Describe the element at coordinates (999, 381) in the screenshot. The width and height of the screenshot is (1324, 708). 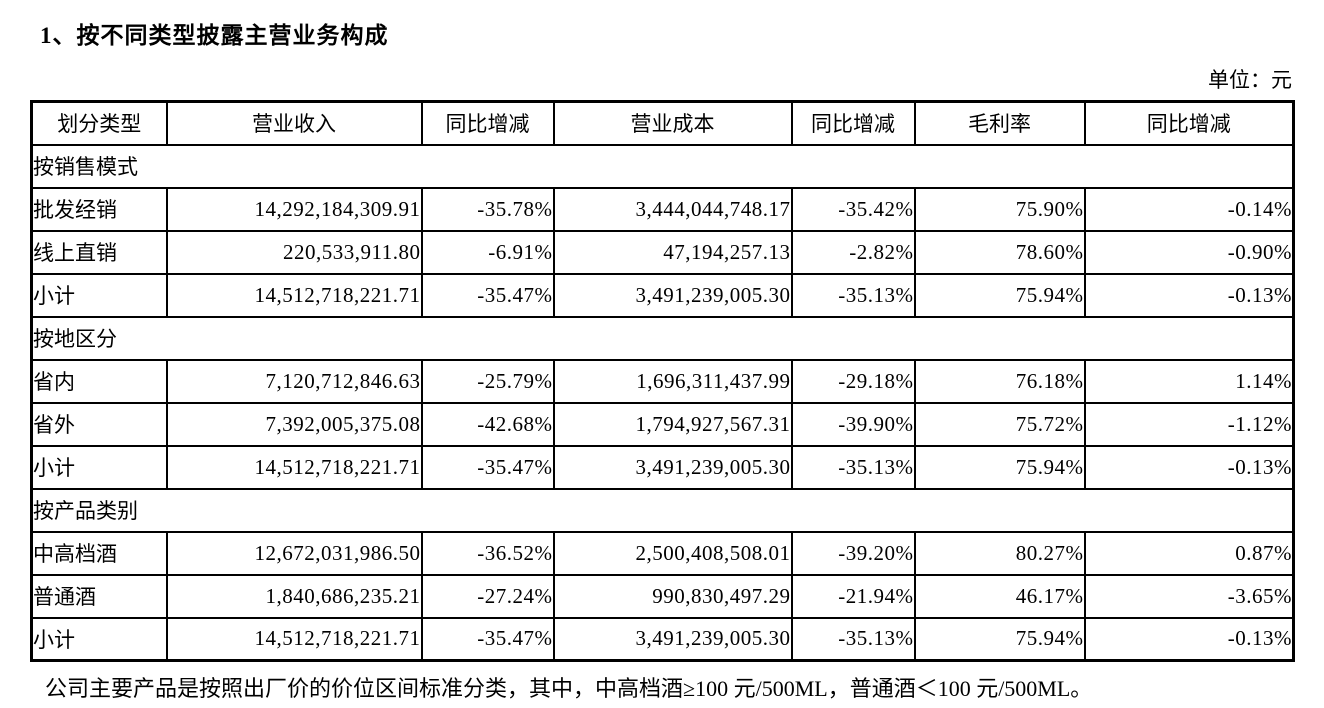
I see `gross-margin-value: 76.18%` at that location.